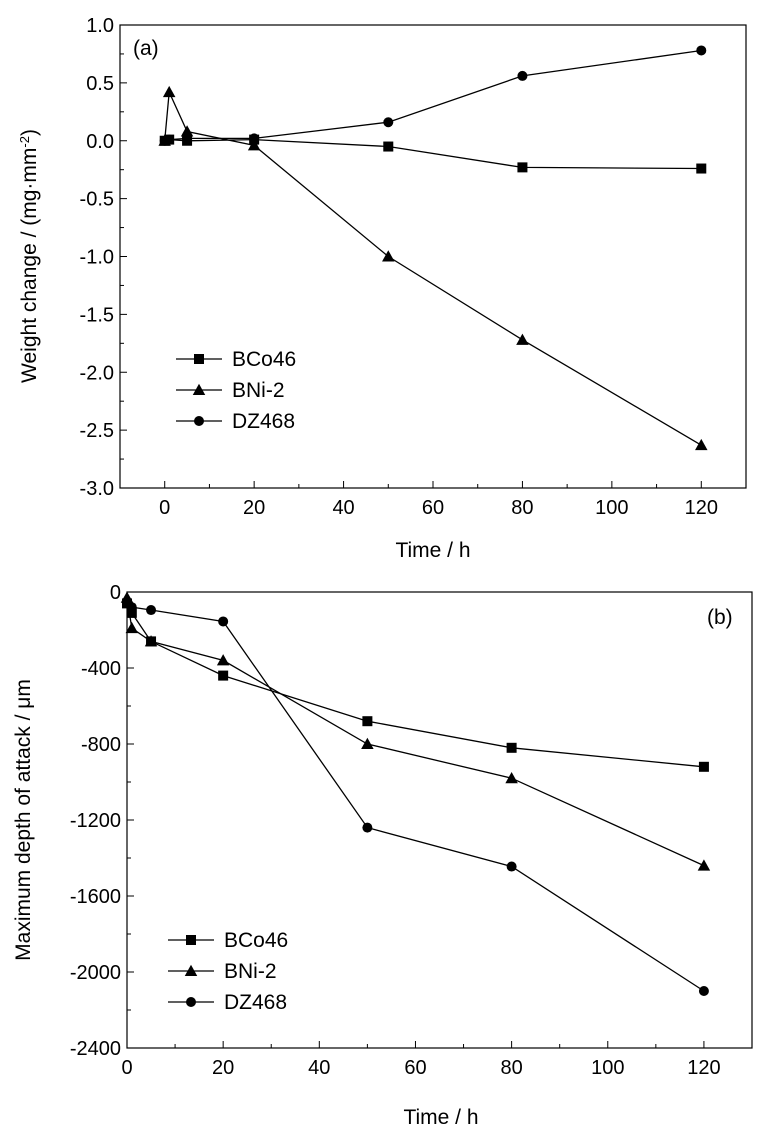  Describe the element at coordinates (23, 820) in the screenshot. I see `y-axis-title-b: Maximum depth of attack / μm` at that location.